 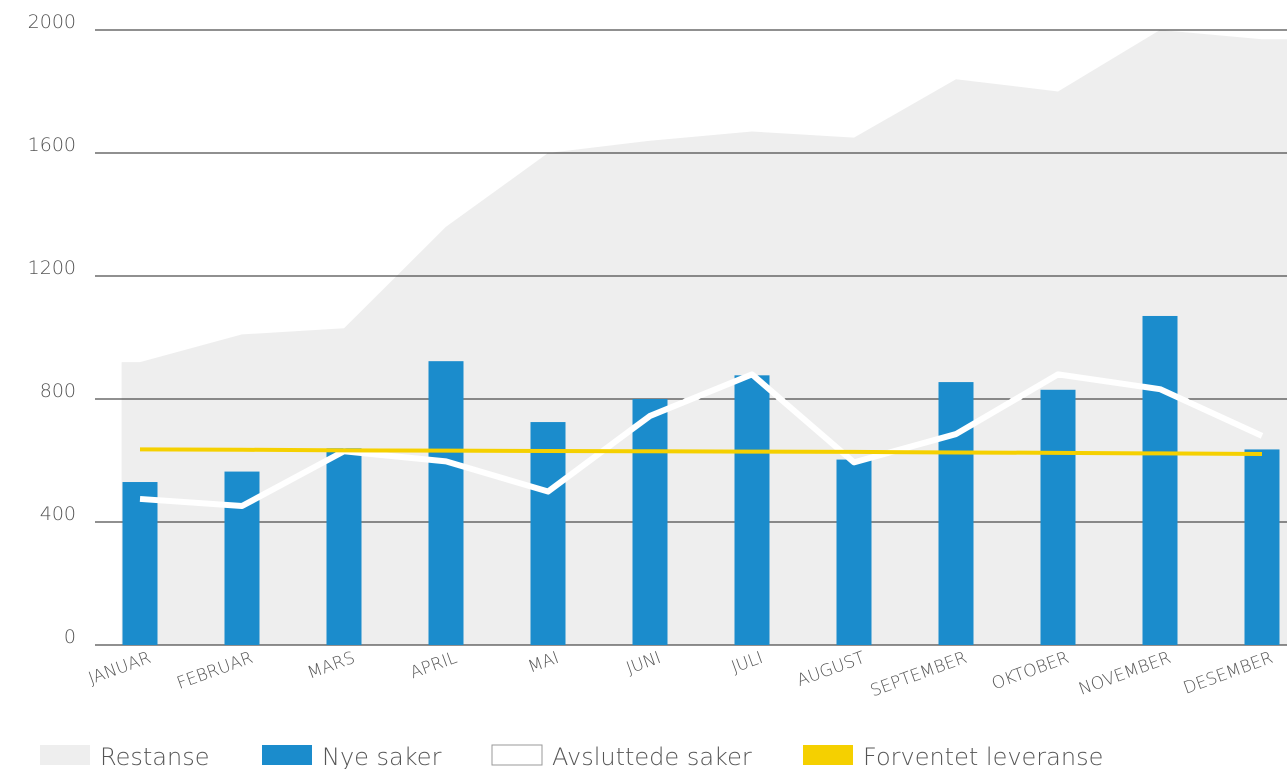 I want to click on y-tick-label: 800, so click(x=58, y=391).